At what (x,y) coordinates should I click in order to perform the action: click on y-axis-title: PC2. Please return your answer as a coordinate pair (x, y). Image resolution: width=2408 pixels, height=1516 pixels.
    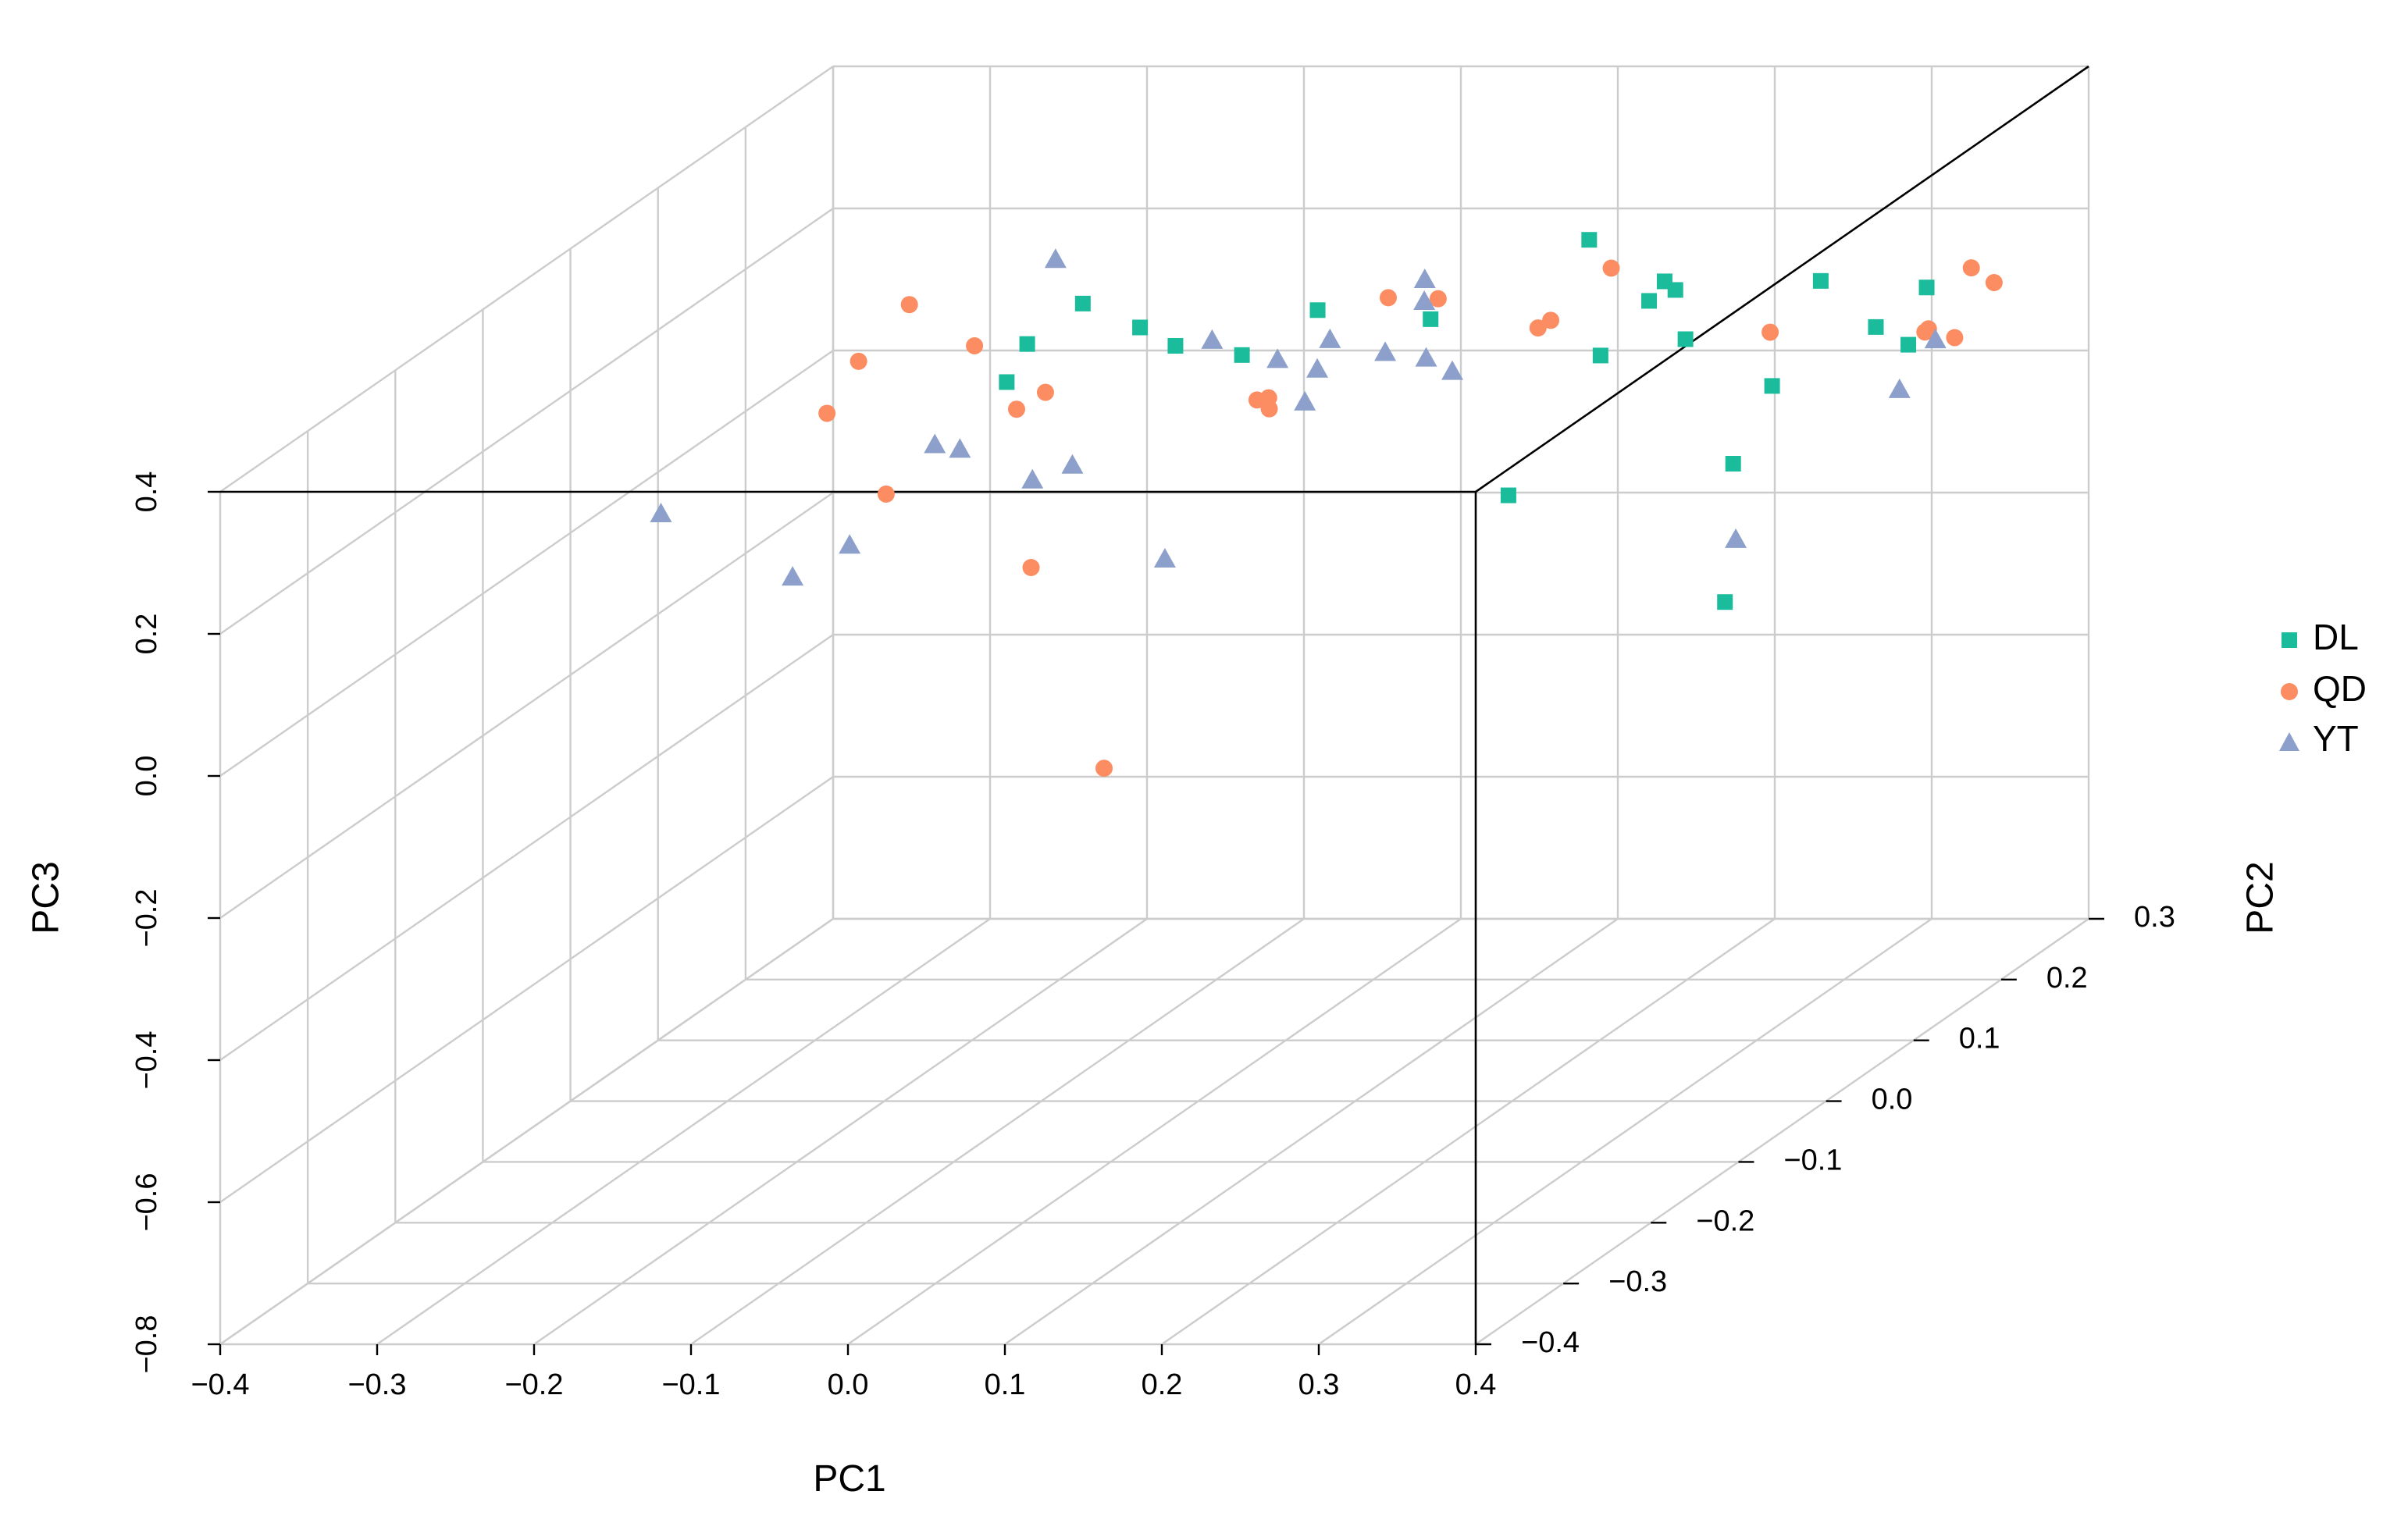
    Looking at the image, I should click on (2261, 897).